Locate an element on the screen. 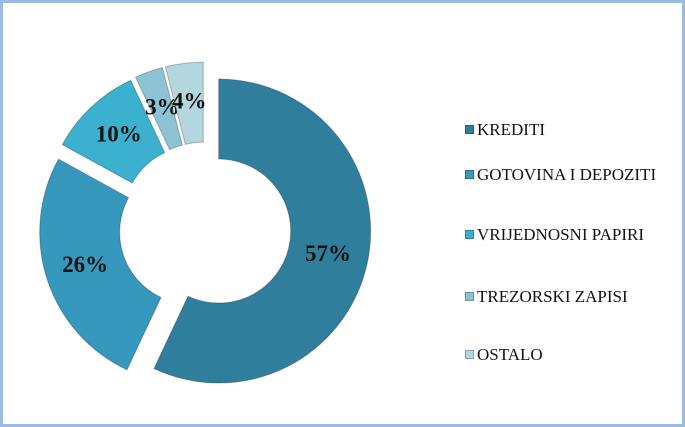  legend-label: VRIJEDNOSNI PAPIRI is located at coordinates (561, 234).